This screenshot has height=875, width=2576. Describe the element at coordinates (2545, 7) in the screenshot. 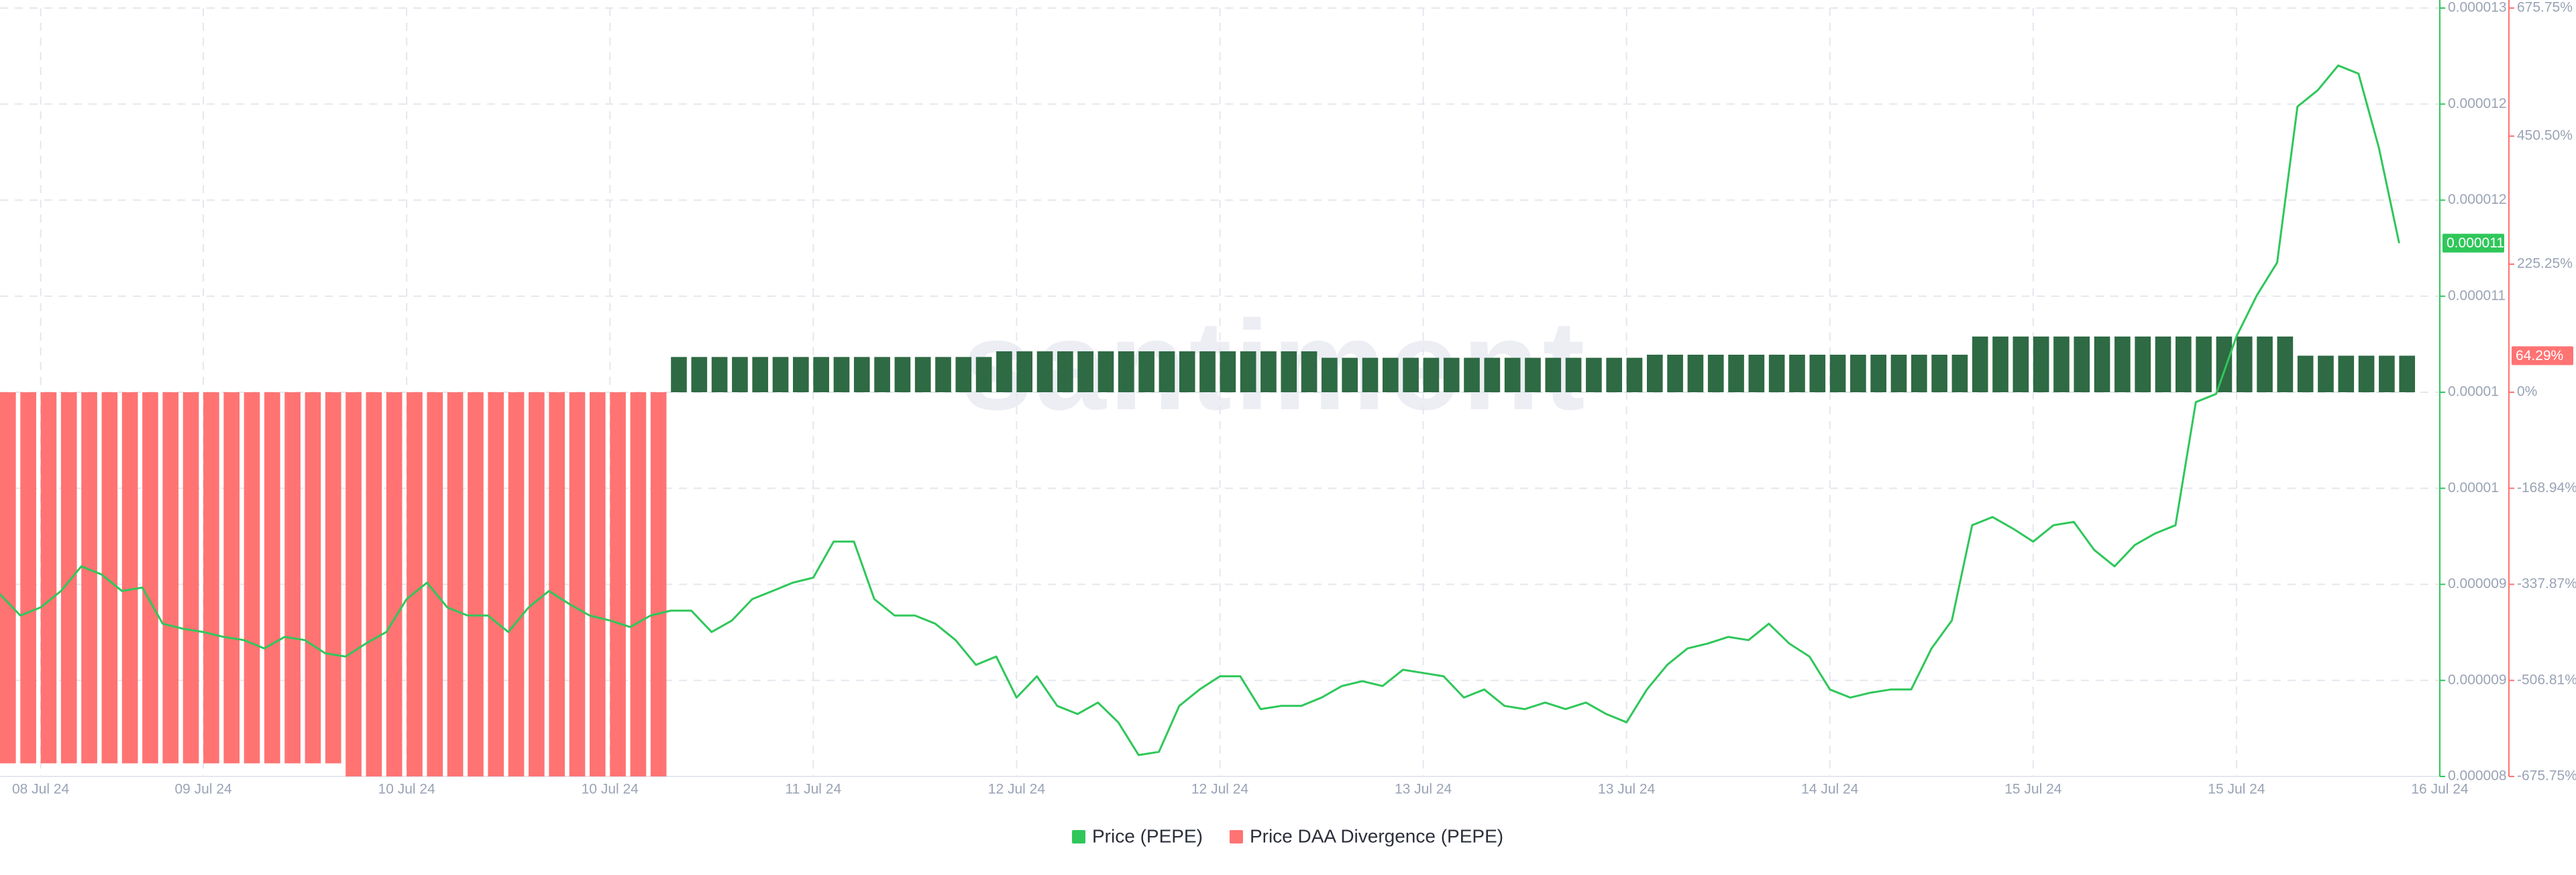

I see `y2-tick-label: 675.75%` at that location.